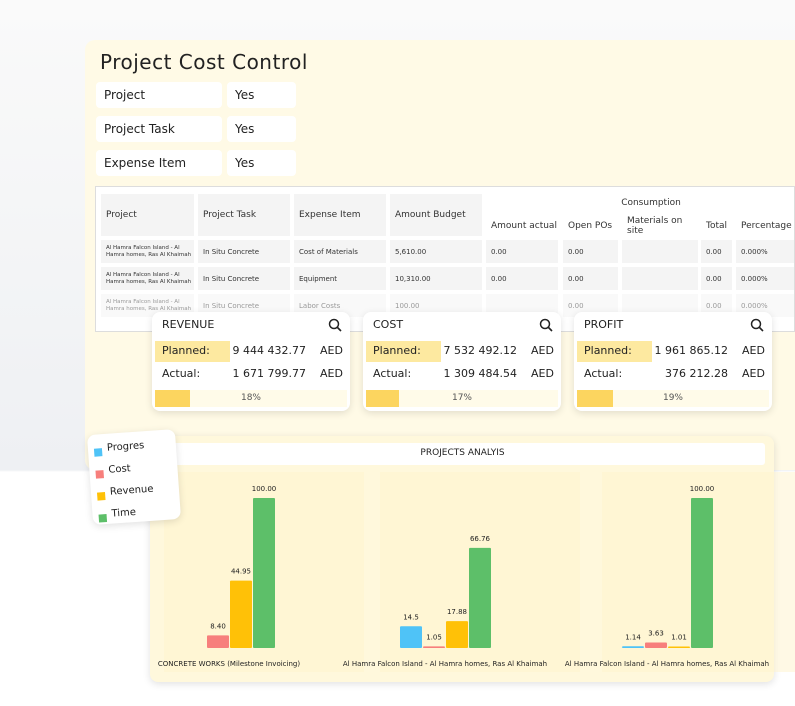 This screenshot has width=795, height=706. What do you see at coordinates (590, 226) in the screenshot?
I see `column-header: Open POs` at bounding box center [590, 226].